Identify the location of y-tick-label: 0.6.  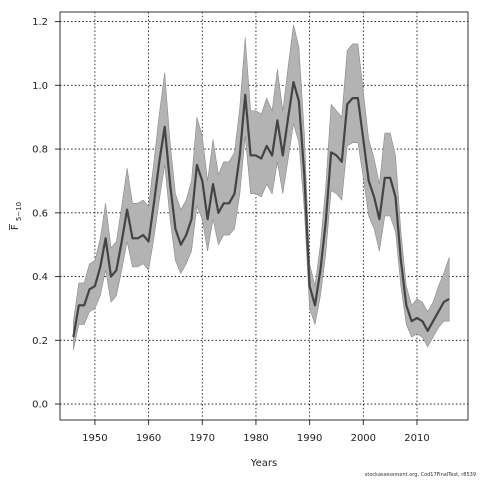
(40, 213).